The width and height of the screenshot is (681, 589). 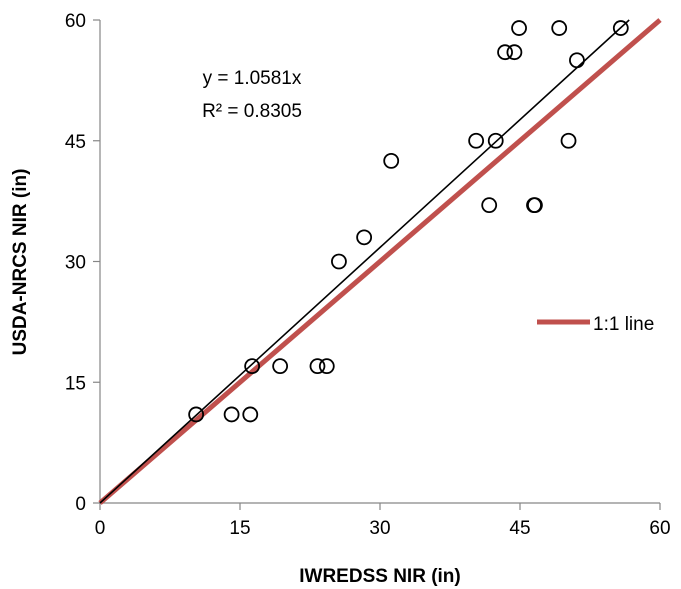 What do you see at coordinates (100, 528) in the screenshot?
I see `x-tick-label: 0` at bounding box center [100, 528].